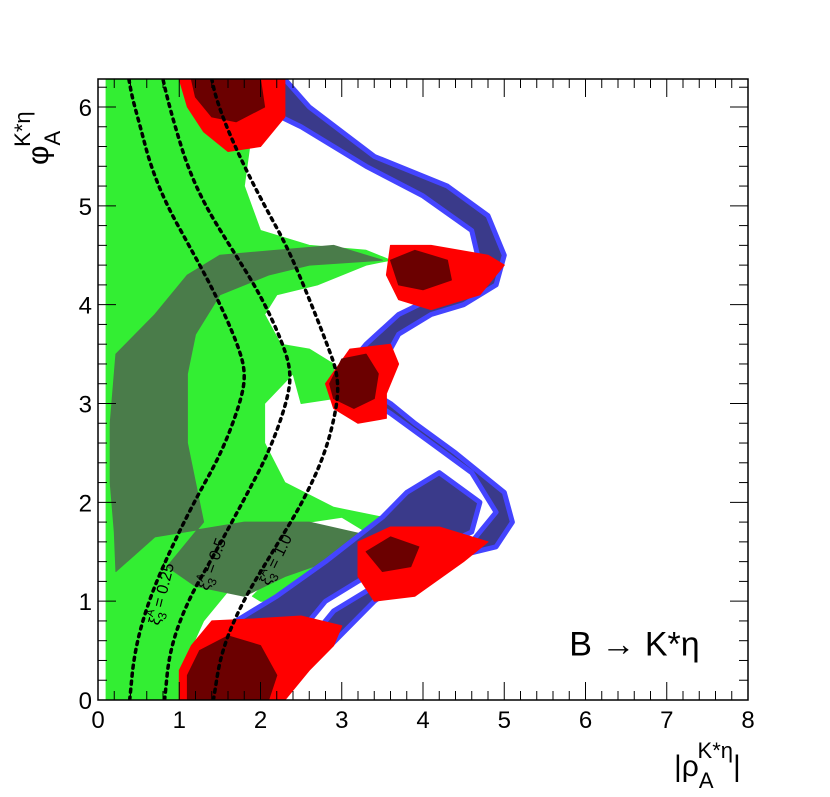 The image size is (830, 797). I want to click on y-tick-label: 6, so click(85, 108).